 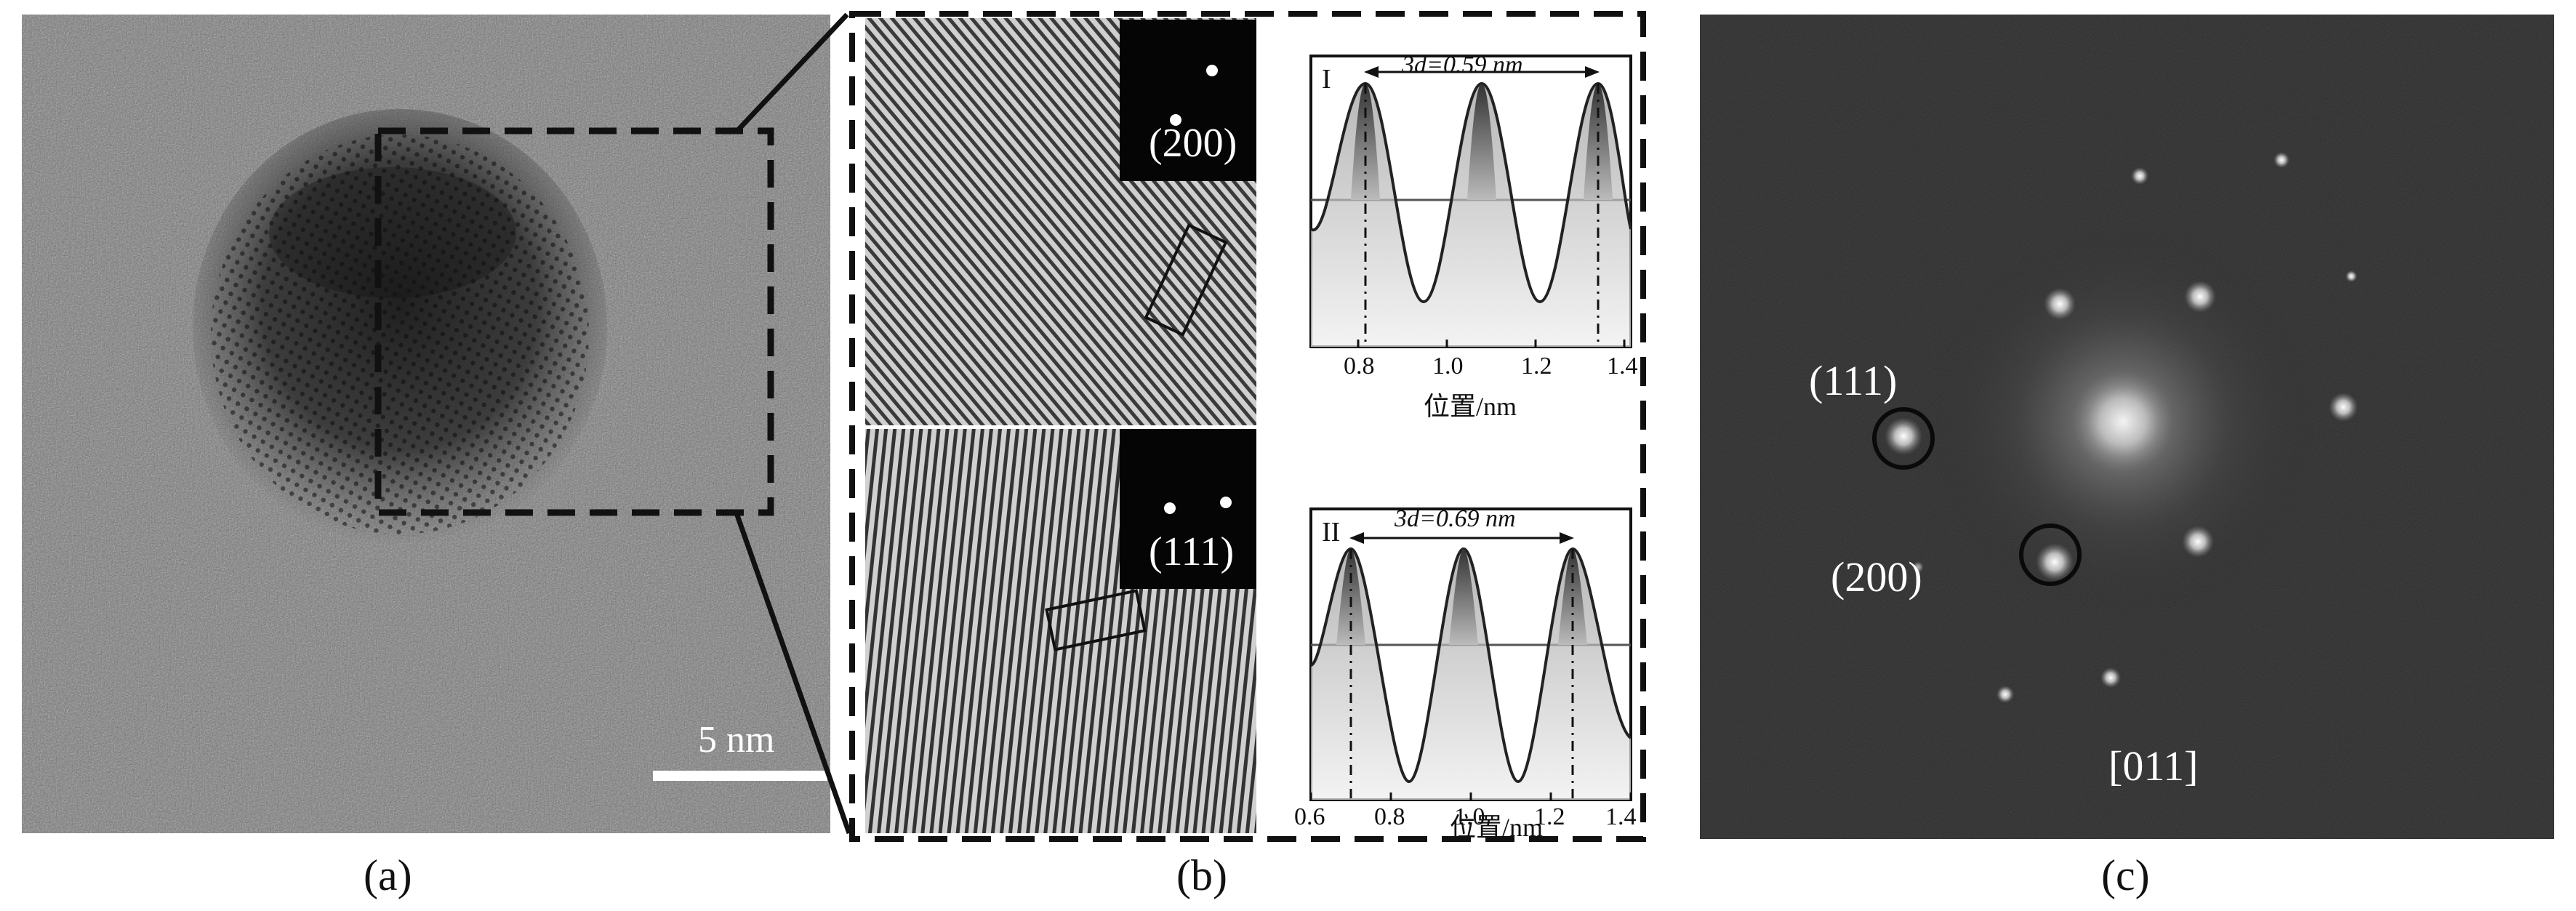 What do you see at coordinates (1326, 79) in the screenshot?
I see `profile-label-top: I` at bounding box center [1326, 79].